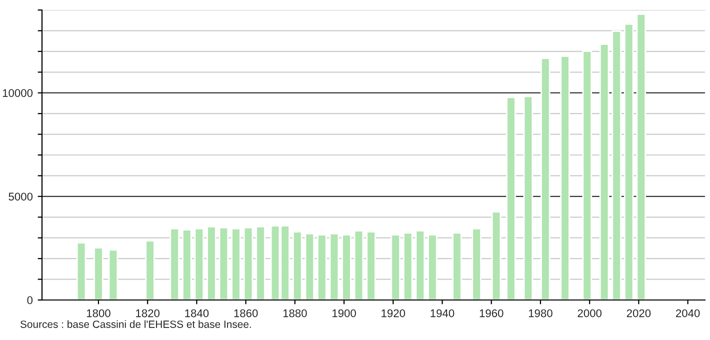 This screenshot has height=340, width=710. Describe the element at coordinates (638, 313) in the screenshot. I see `x-tick-label: 2020` at that location.